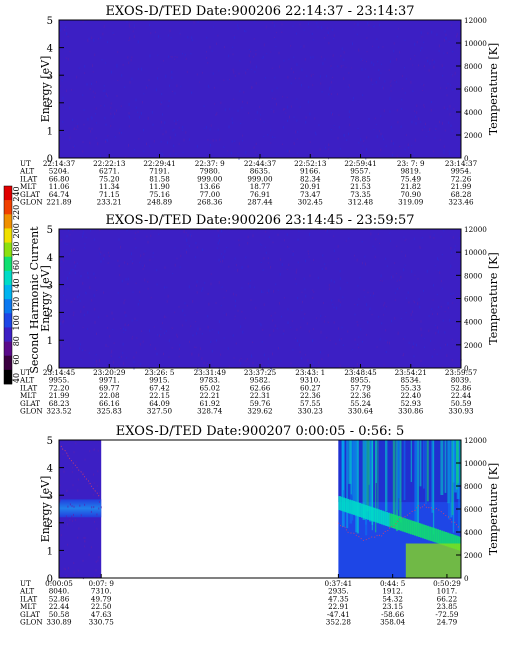 The image size is (505, 649). I want to click on ephemeris-cell: 9915., so click(159, 380).